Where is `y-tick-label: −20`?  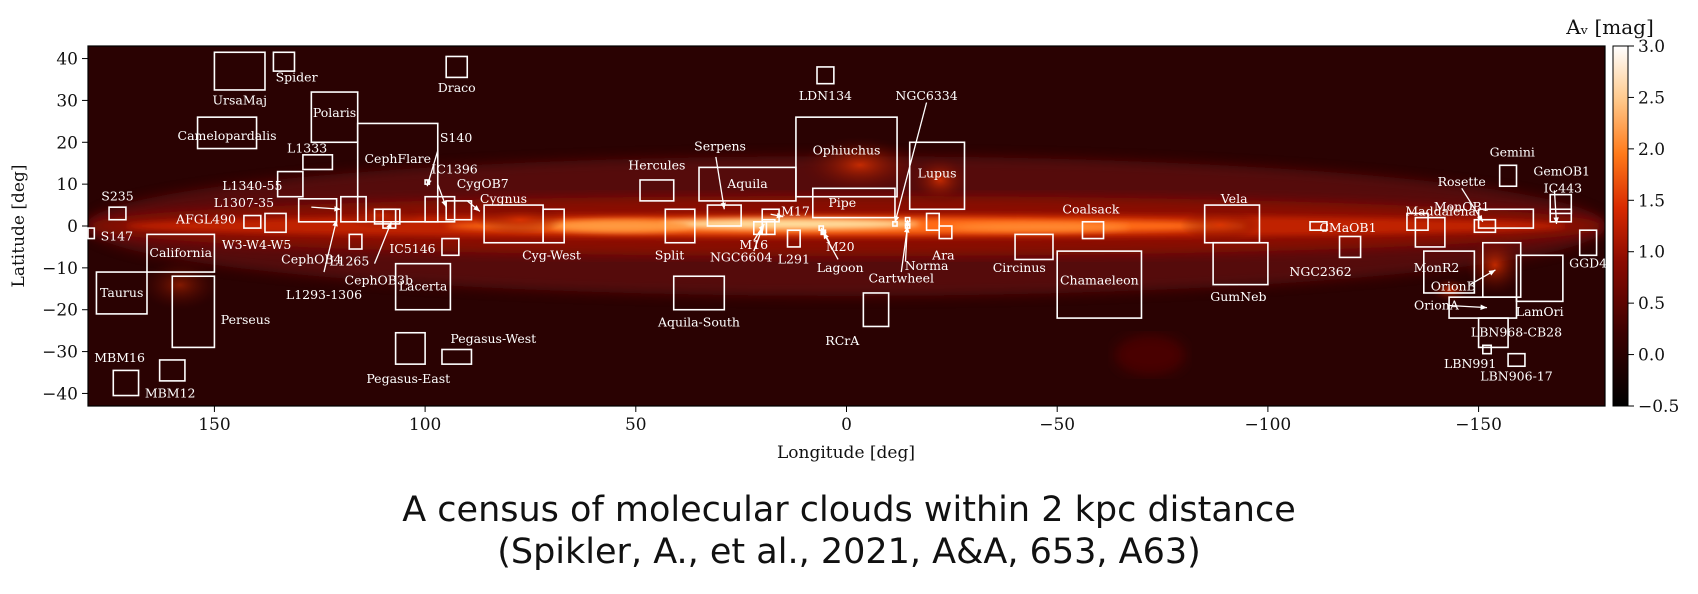 y-tick-label: −20 is located at coordinates (60, 311).